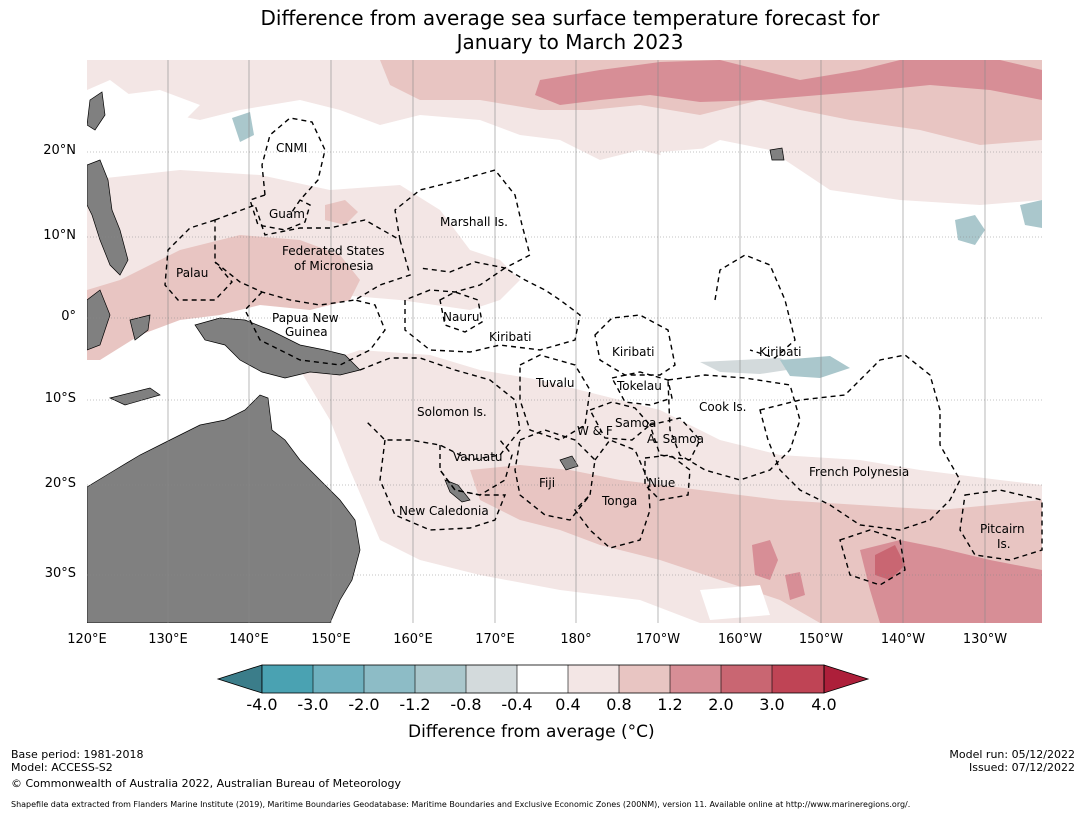 This screenshot has height=816, width=1085. I want to click on lon-label-170e: 170°E, so click(495, 639).